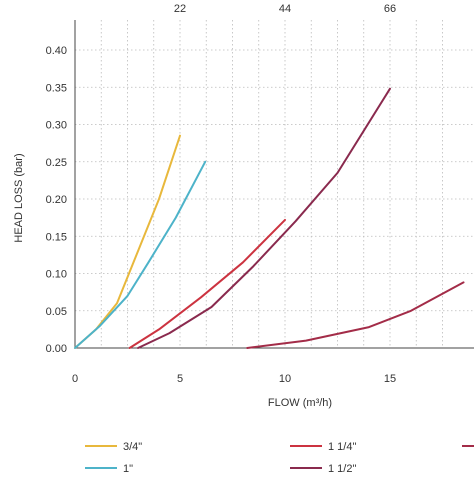 Image resolution: width=474 pixels, height=486 pixels. I want to click on y-tick-label: 0.00, so click(56, 349).